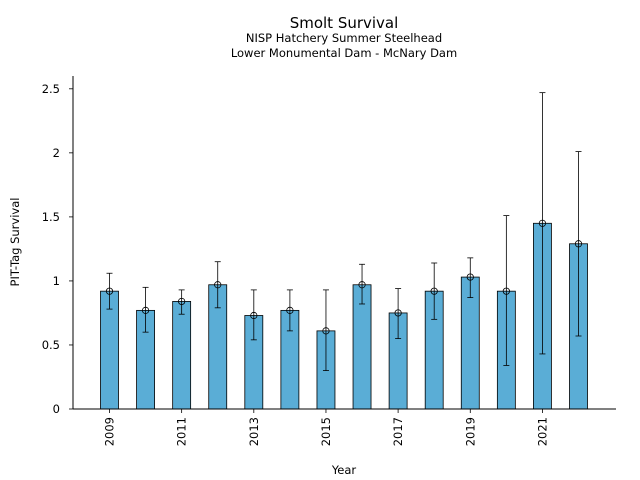 This screenshot has height=480, width=640. I want to click on y-tick-label-5: 2.5, so click(51, 89).